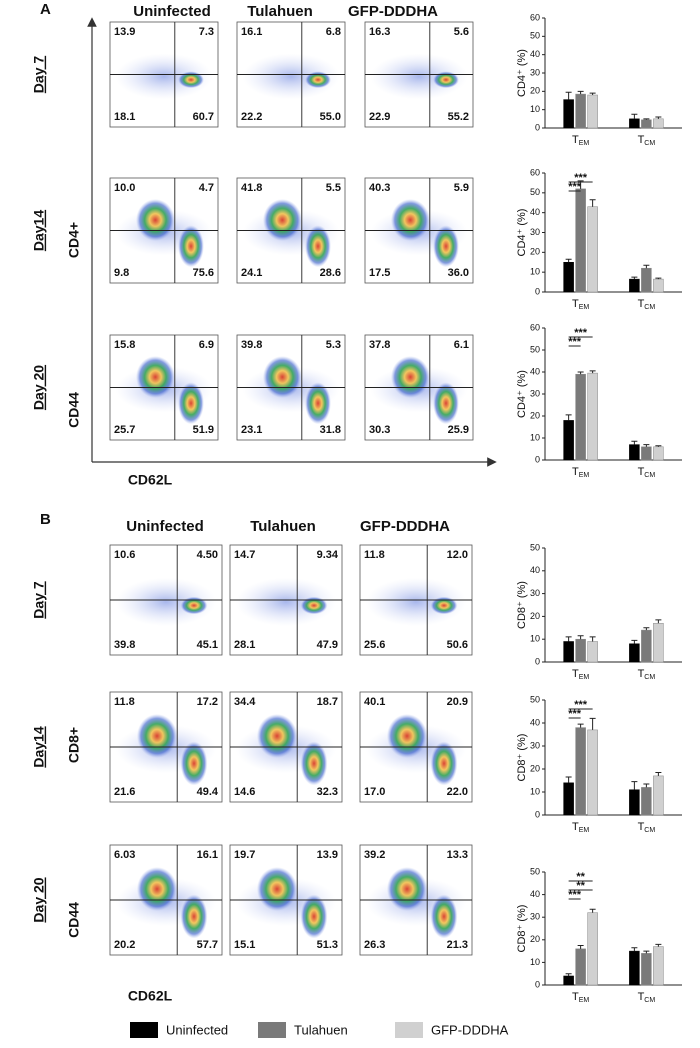 This screenshot has height=1048, width=700. Describe the element at coordinates (458, 117) in the screenshot. I see `quadrant-value: 55.2` at that location.